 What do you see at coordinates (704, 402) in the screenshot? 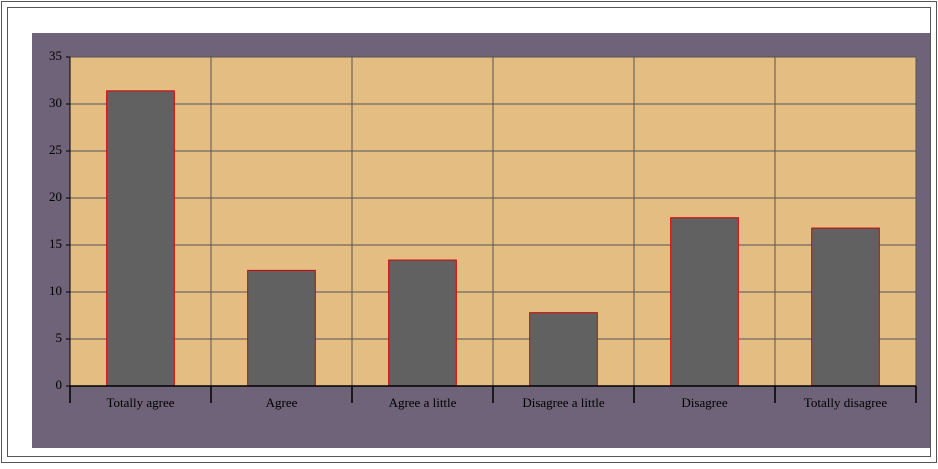
I see `x-tick-label: Disagree` at bounding box center [704, 402].